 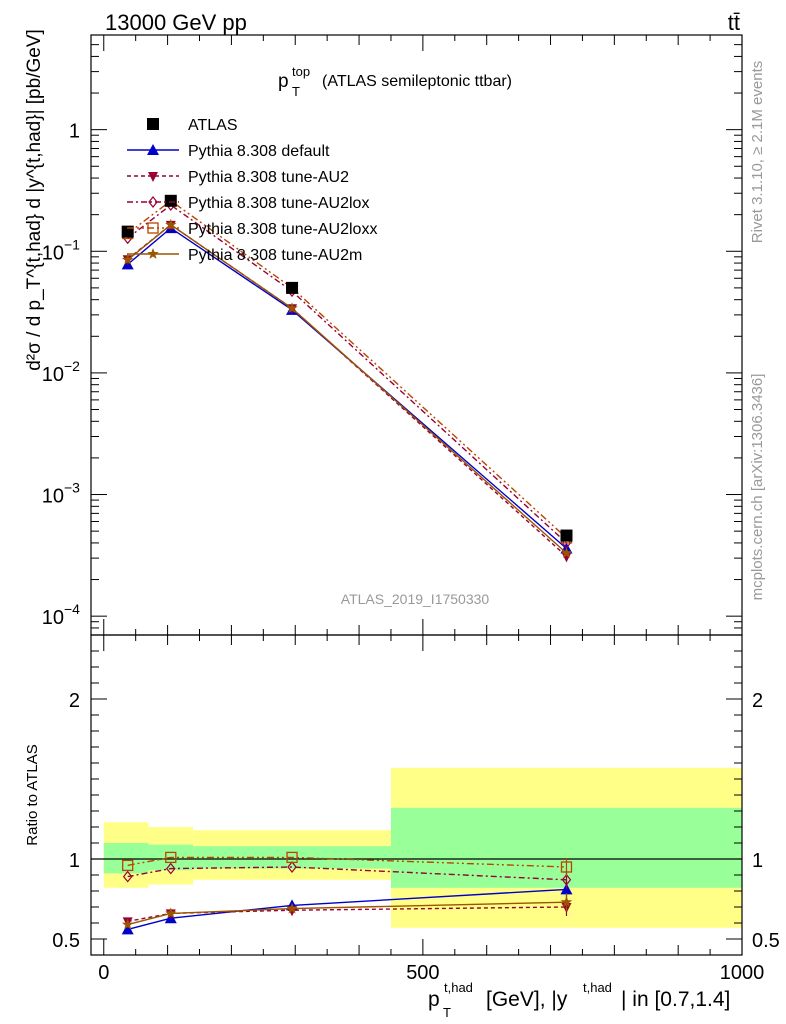 What do you see at coordinates (72, 244) in the screenshot?
I see `main-ytick-exp-1: −1` at bounding box center [72, 244].